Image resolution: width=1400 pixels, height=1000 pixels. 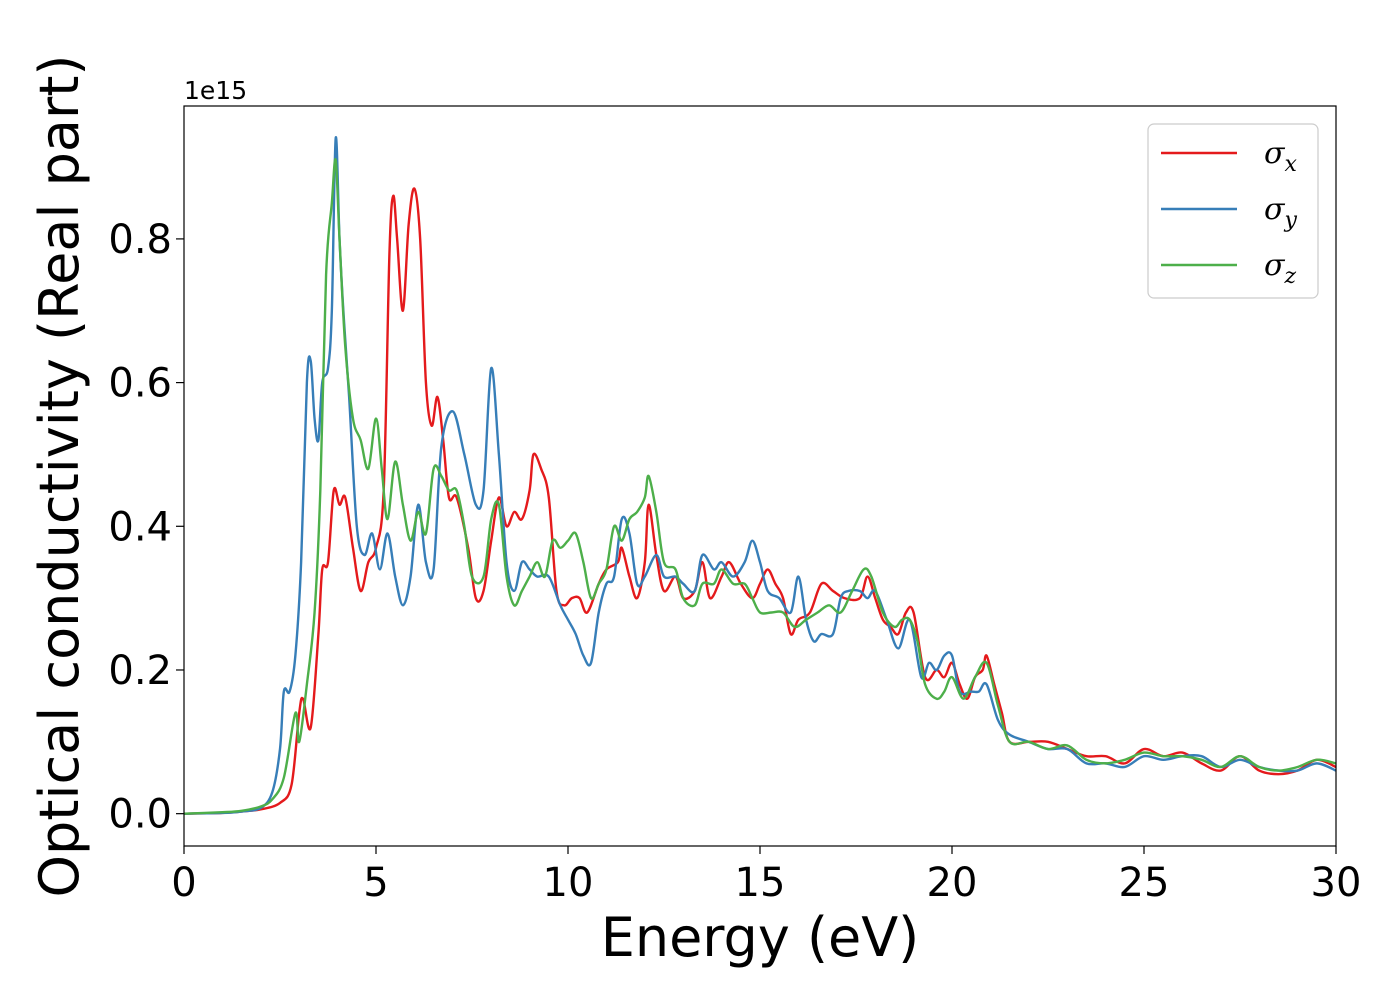 I want to click on legend: σx σy σz, so click(x=1233, y=211).